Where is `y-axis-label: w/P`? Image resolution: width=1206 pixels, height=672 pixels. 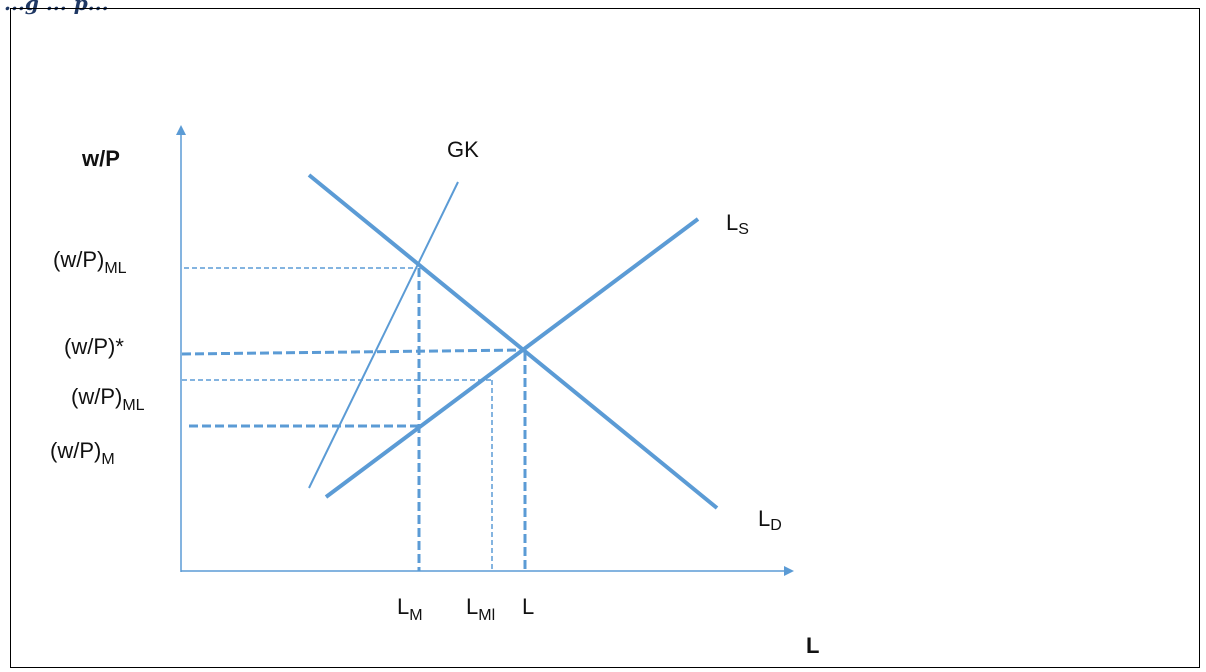 y-axis-label: w/P is located at coordinates (100, 158).